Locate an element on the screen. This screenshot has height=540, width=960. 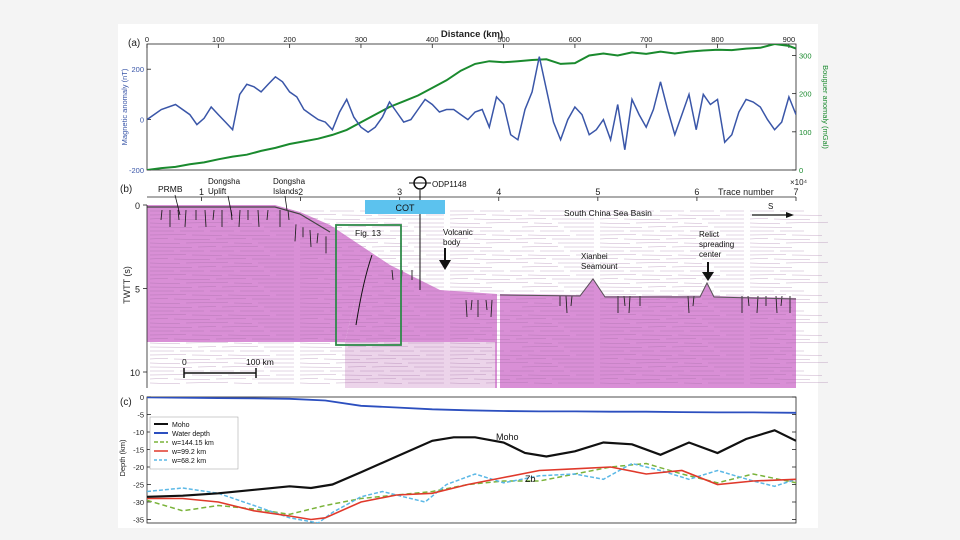
volcanic-arrow-head is located at coordinates (445, 265).